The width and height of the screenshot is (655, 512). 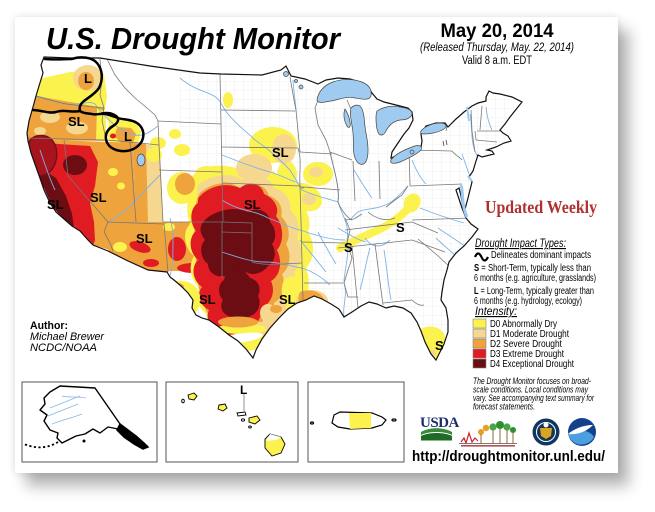 What do you see at coordinates (440, 423) in the screenshot?
I see `svg-text: USDA` at bounding box center [440, 423].